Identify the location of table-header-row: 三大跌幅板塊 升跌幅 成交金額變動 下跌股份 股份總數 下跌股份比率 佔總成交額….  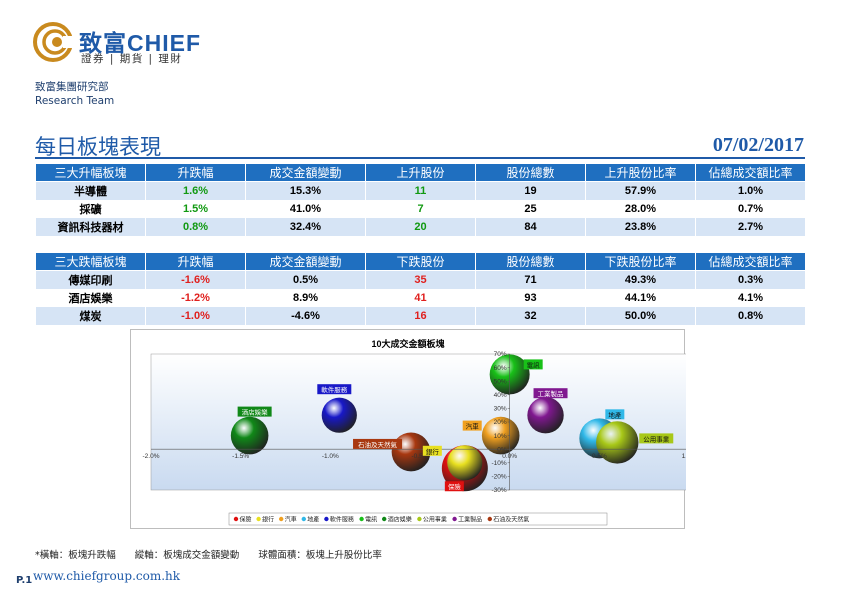
(420, 261).